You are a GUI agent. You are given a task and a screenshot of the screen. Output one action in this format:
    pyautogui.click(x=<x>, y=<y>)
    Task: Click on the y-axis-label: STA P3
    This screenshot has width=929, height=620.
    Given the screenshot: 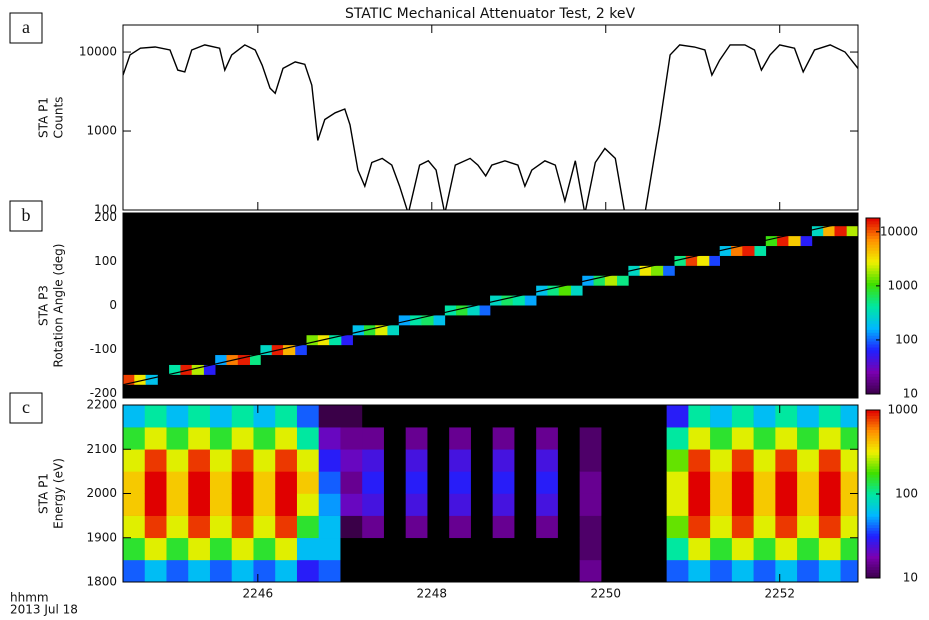 What is the action you would take?
    pyautogui.click(x=44, y=305)
    